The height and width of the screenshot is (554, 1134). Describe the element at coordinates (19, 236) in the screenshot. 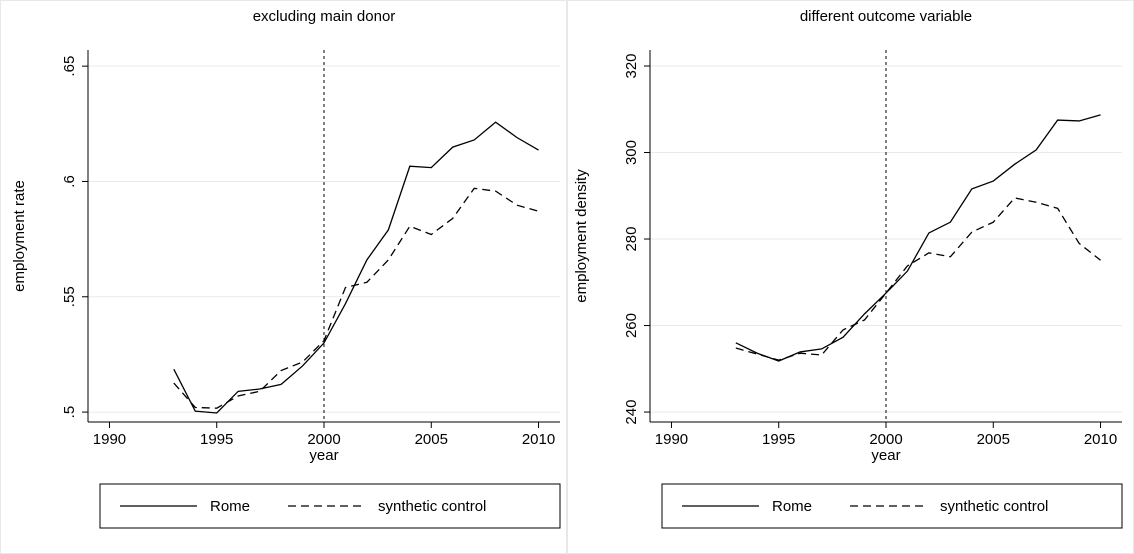

I see `y-axis-label: employment rate` at that location.